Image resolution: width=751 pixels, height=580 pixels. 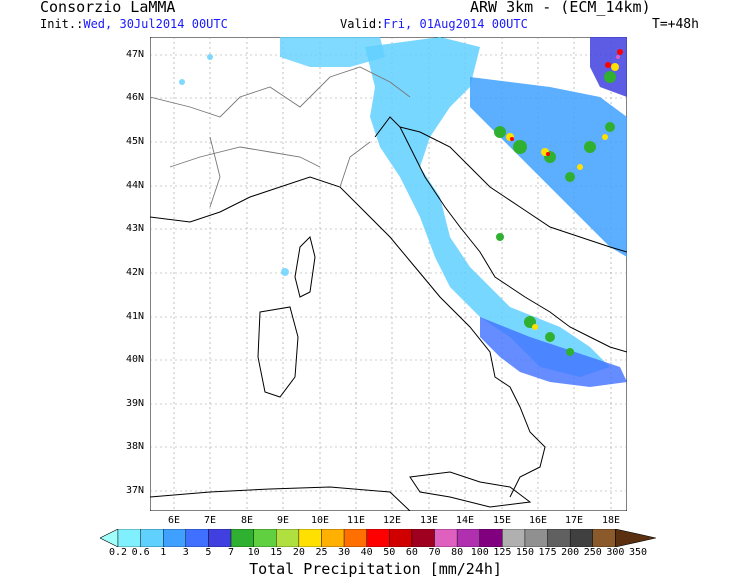 I want to click on colorbar-label: 60, so click(x=411, y=552).